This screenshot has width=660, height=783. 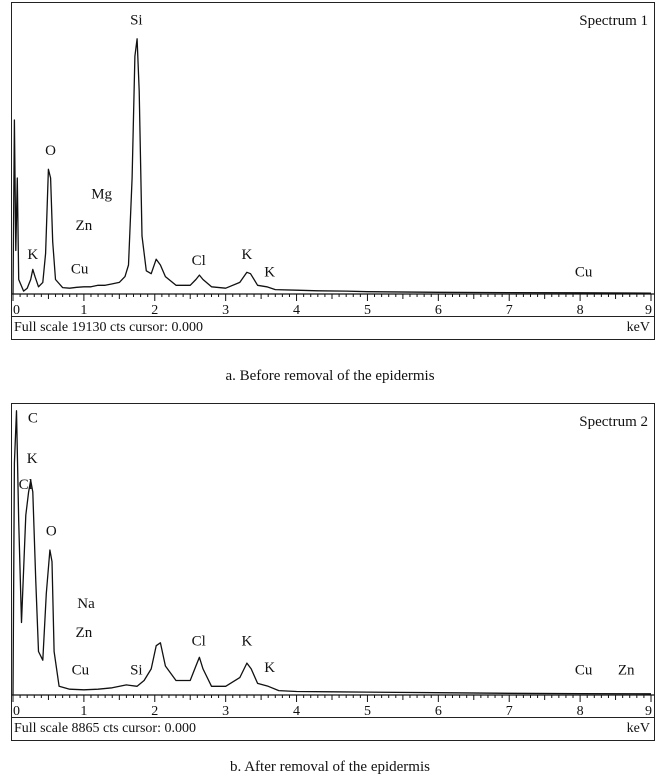 I want to click on peak-label: Mg, so click(x=101, y=194).